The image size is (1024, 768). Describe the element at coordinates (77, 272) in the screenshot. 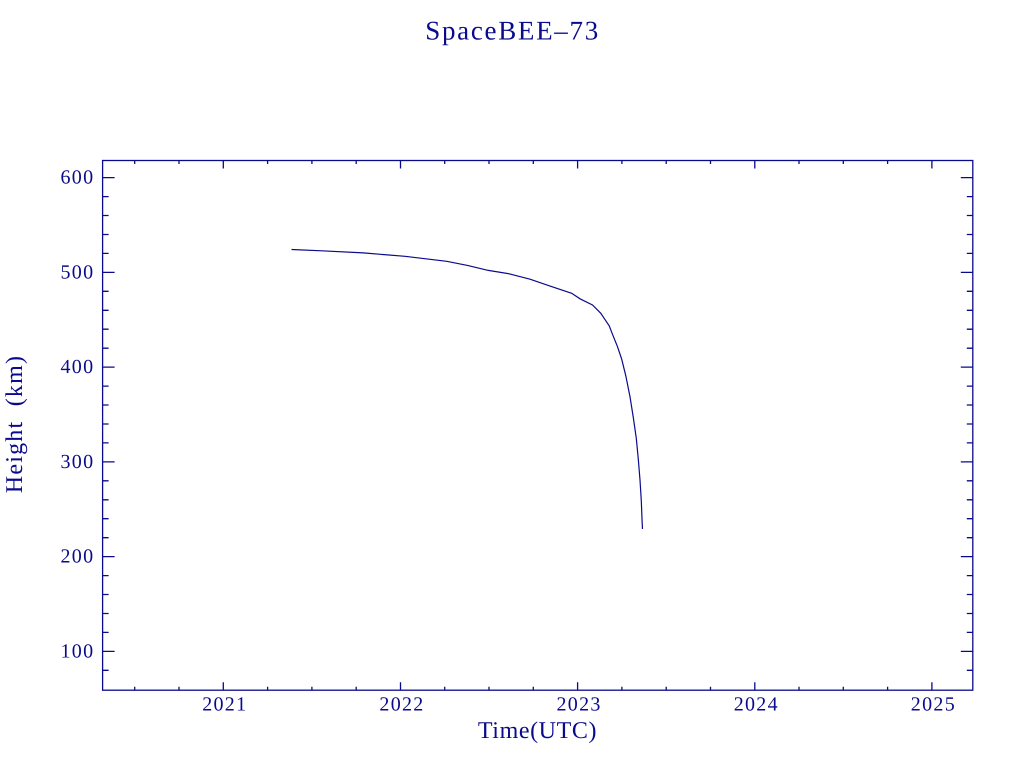

I see `svg-text: 500` at that location.